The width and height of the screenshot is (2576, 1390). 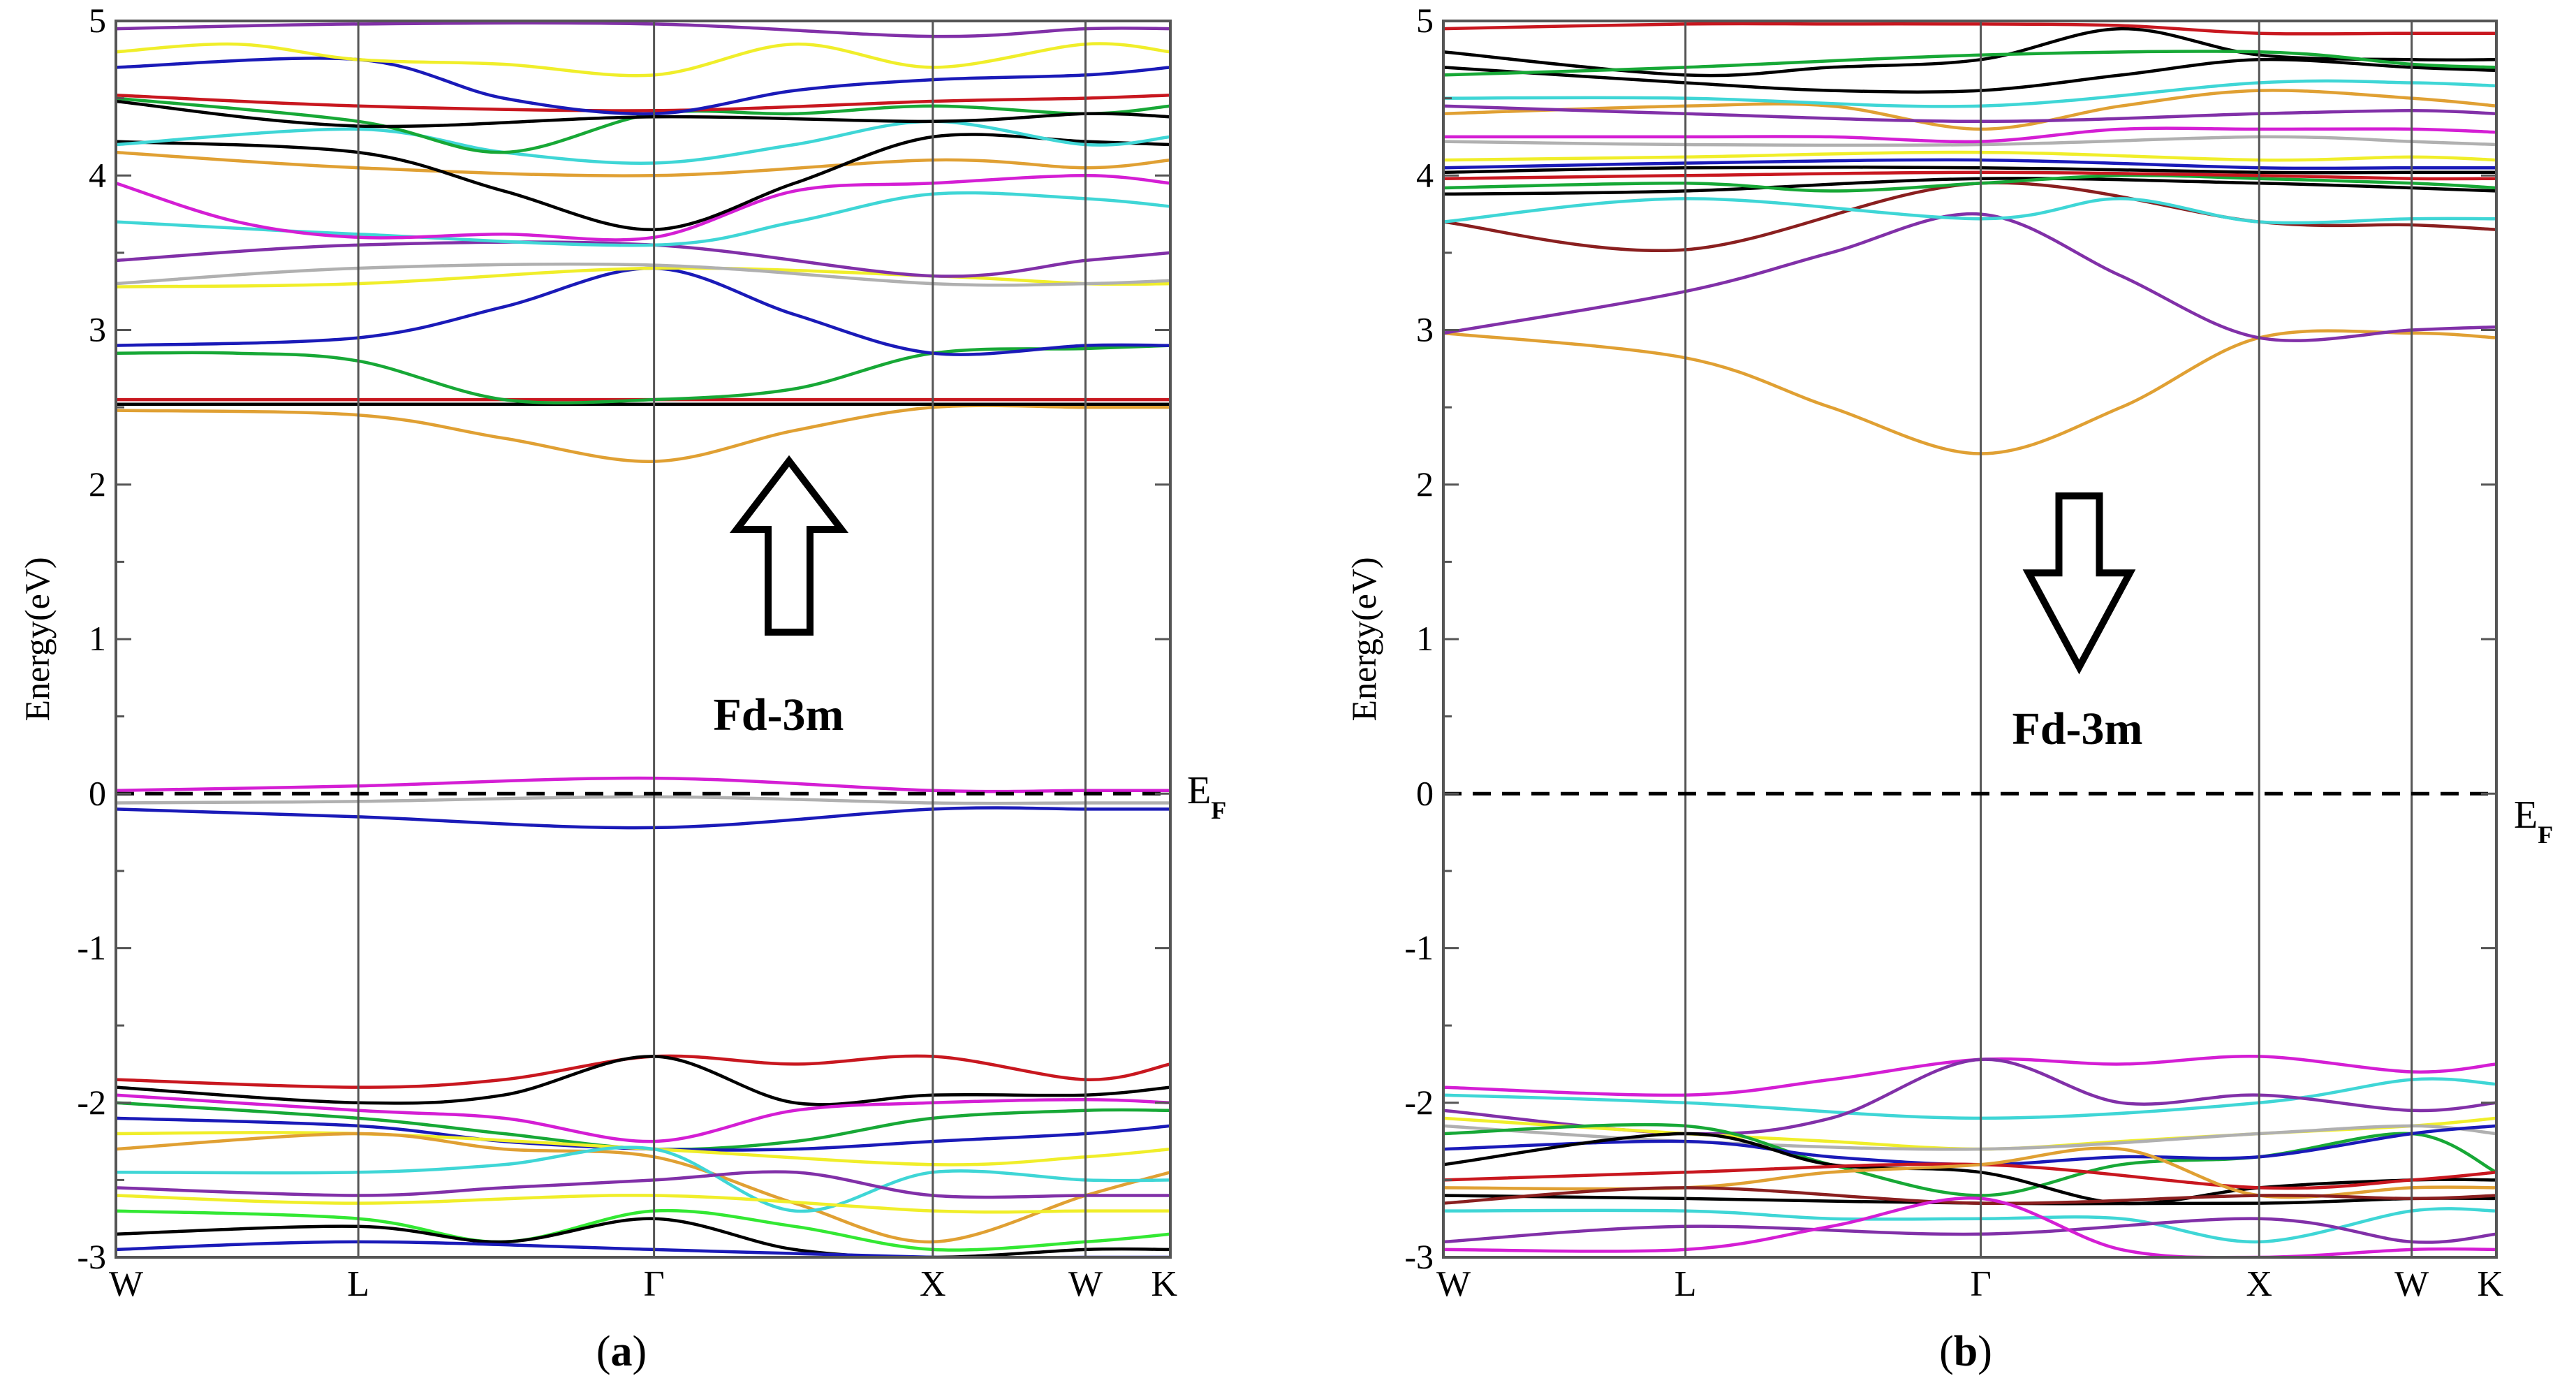 What do you see at coordinates (1969, 277) in the screenshot?
I see `panel-b-band-cb2` at bounding box center [1969, 277].